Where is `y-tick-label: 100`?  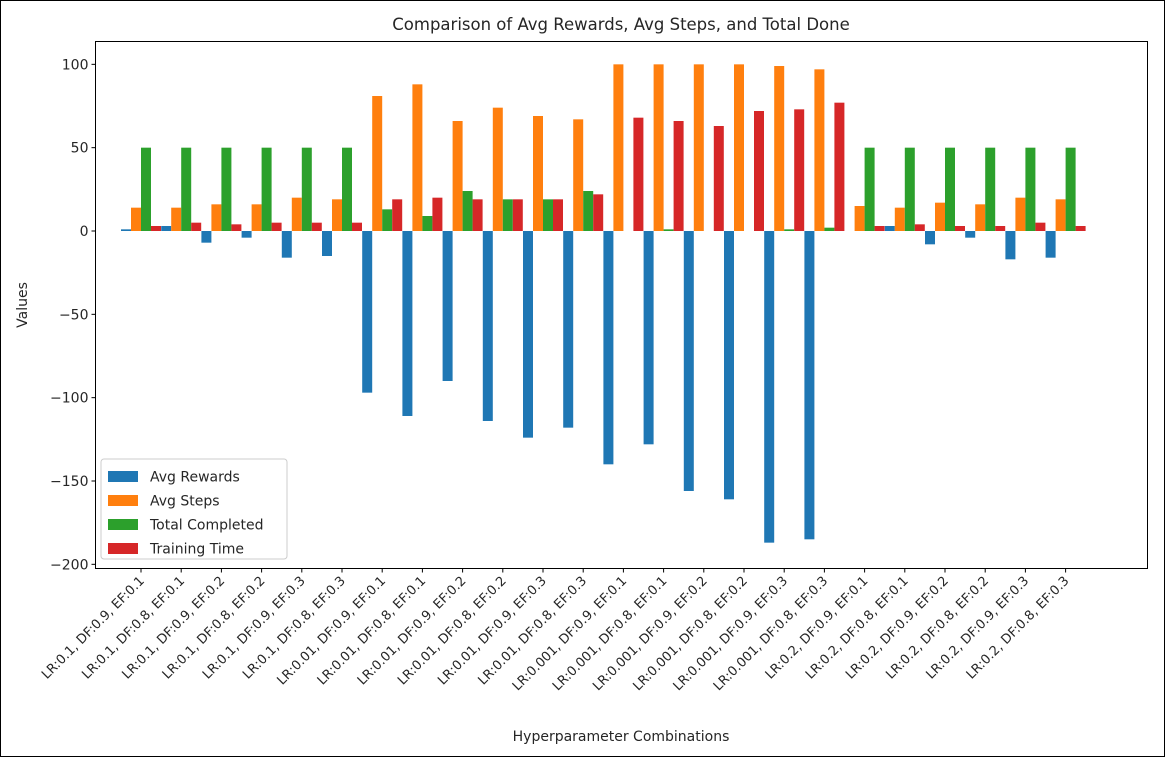
y-tick-label: 100 is located at coordinates (75, 65).